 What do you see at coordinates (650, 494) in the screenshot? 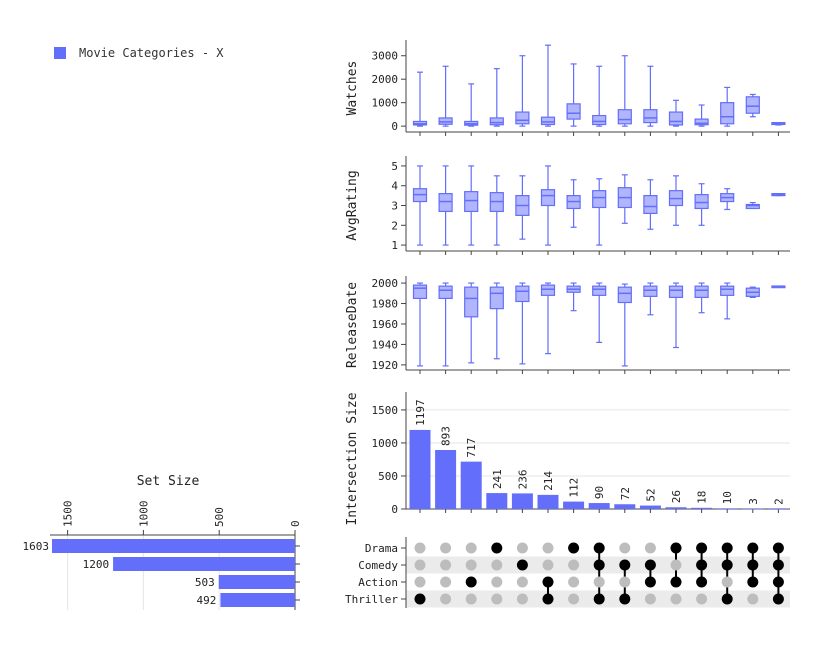
I see `intersection-bar-label: 52` at bounding box center [650, 494].